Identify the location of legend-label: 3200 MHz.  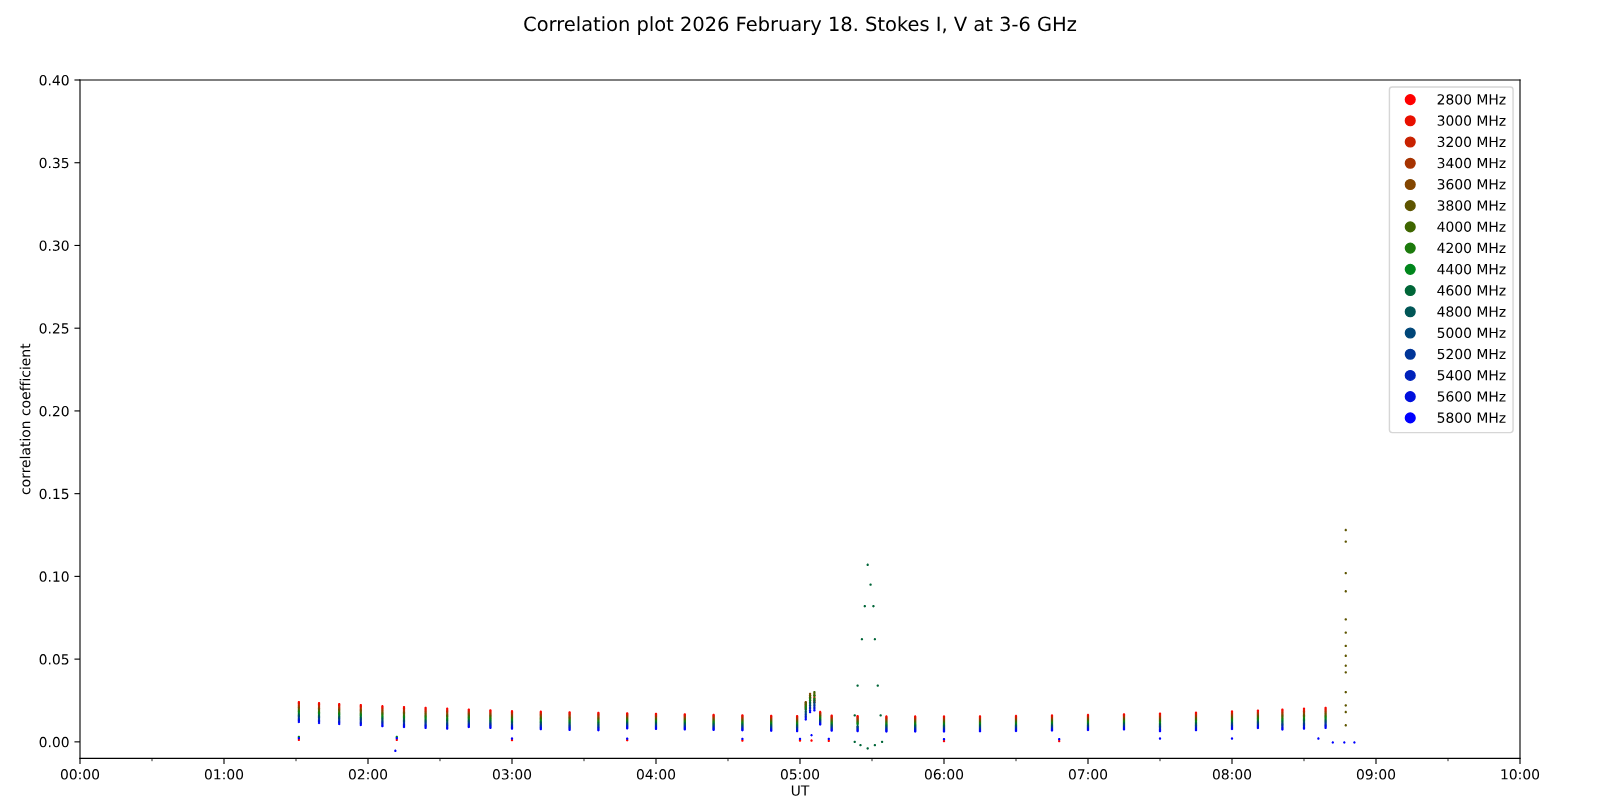
(1471, 142).